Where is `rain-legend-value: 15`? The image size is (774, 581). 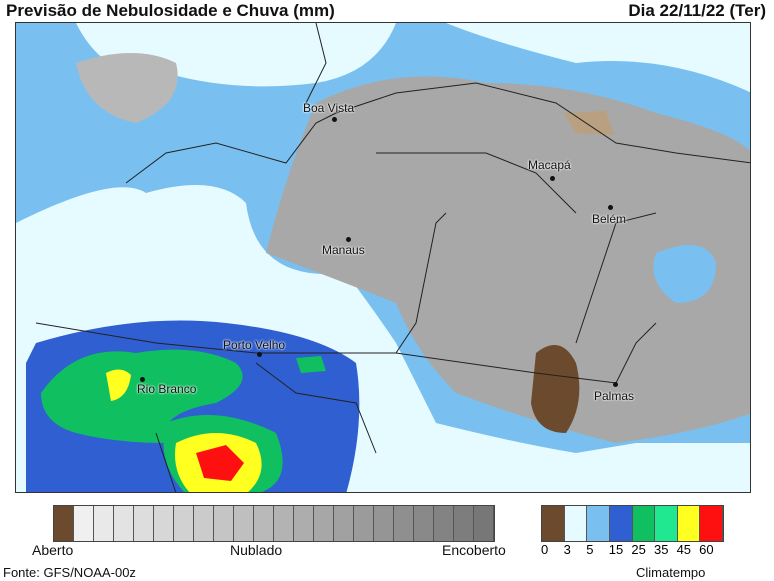
rain-legend-value: 15 is located at coordinates (616, 549).